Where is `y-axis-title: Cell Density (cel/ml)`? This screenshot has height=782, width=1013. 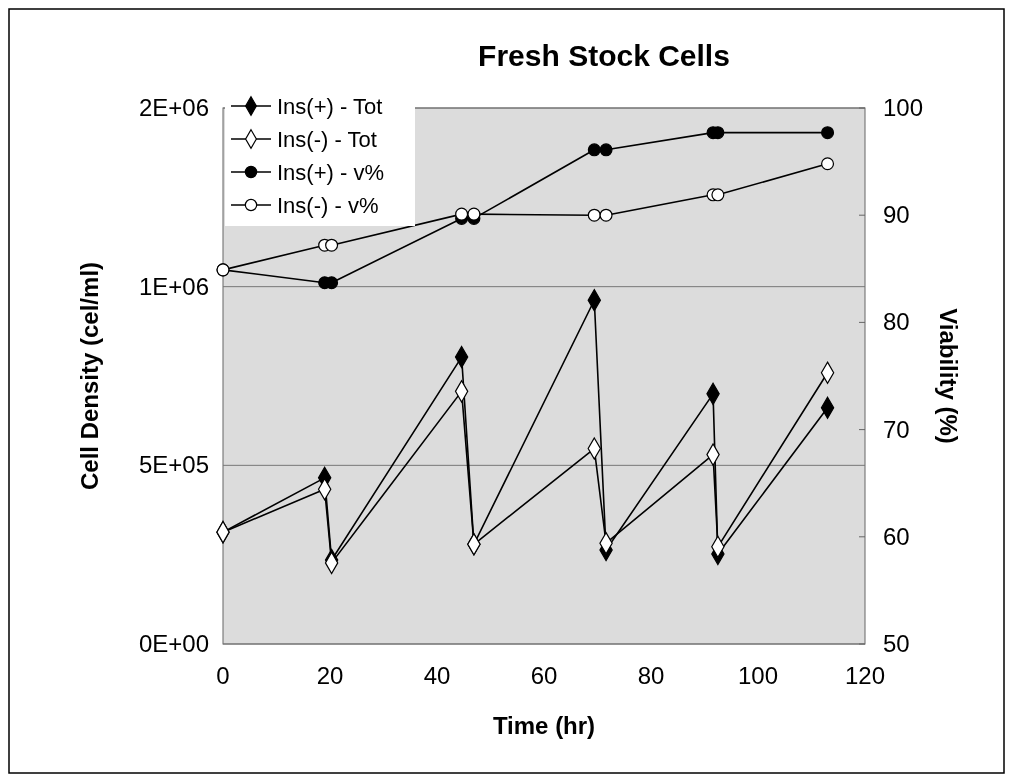
y-axis-title: Cell Density (cel/ml) is located at coordinates (89, 376).